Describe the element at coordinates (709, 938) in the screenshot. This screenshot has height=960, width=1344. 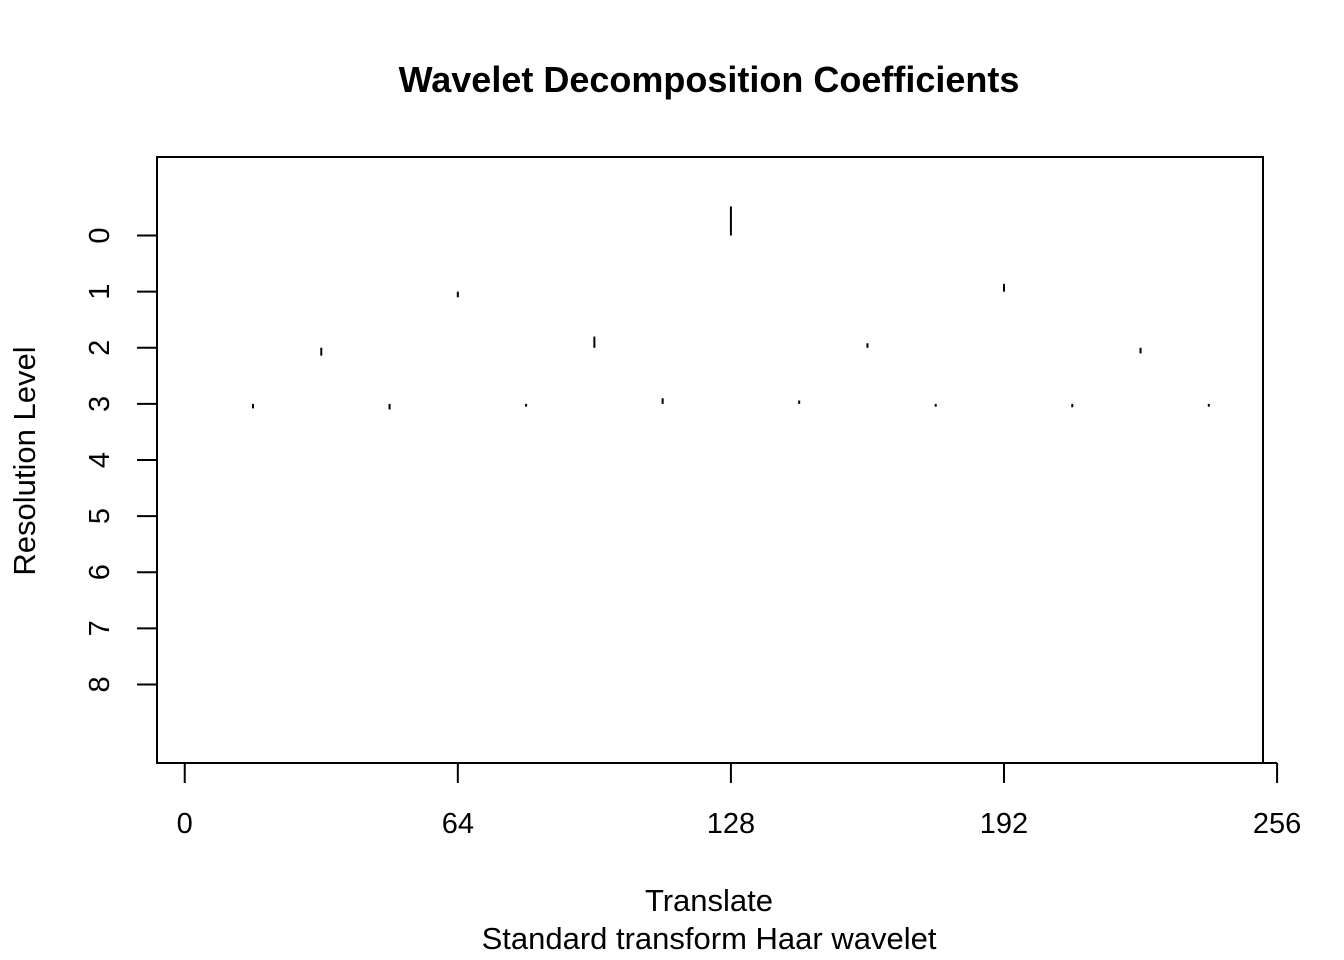
I see `chart-subtitle: Standard transform Haar wavelet` at that location.